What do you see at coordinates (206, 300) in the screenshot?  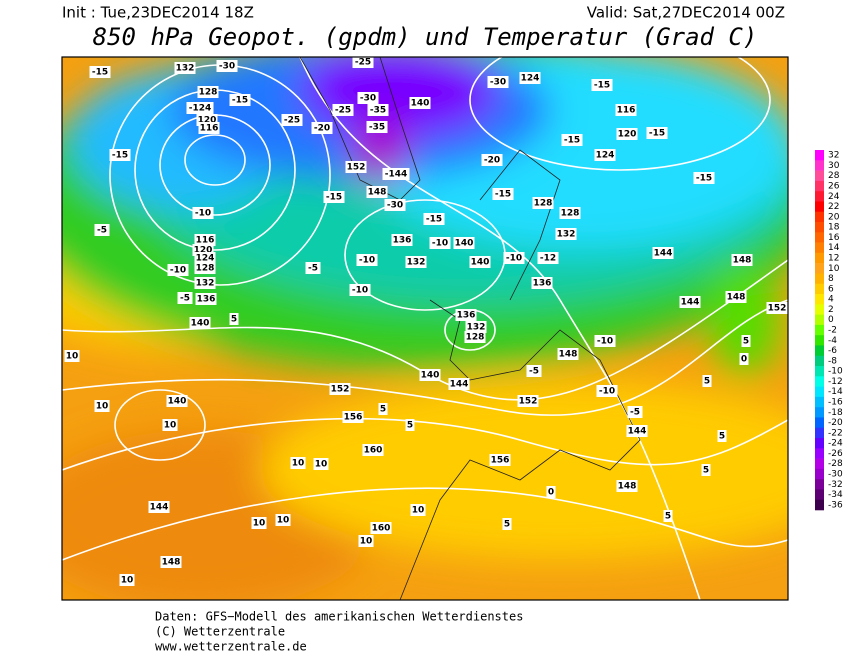 I see `contour-label: 136` at bounding box center [206, 300].